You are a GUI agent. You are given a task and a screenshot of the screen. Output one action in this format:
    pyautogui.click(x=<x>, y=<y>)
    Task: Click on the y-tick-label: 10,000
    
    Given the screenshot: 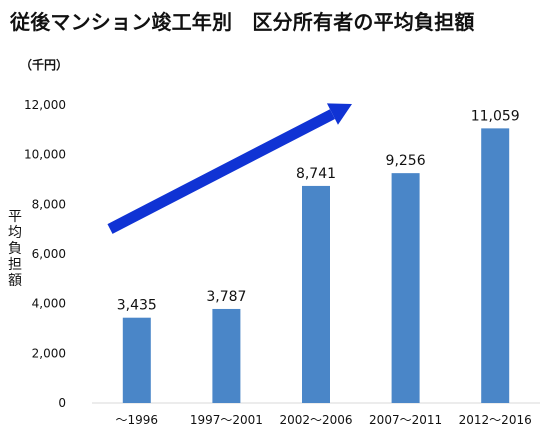 What is the action you would take?
    pyautogui.click(x=45, y=155)
    